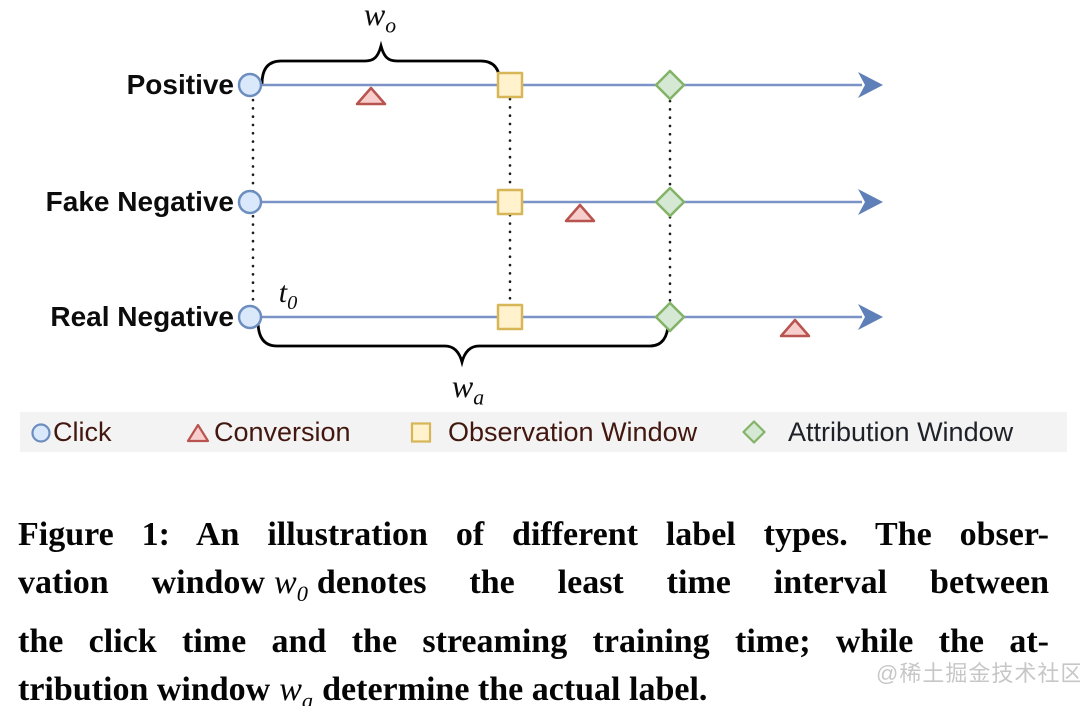 This screenshot has height=706, width=1080. Describe the element at coordinates (374, 16) in the screenshot. I see `wo-base: w` at that location.